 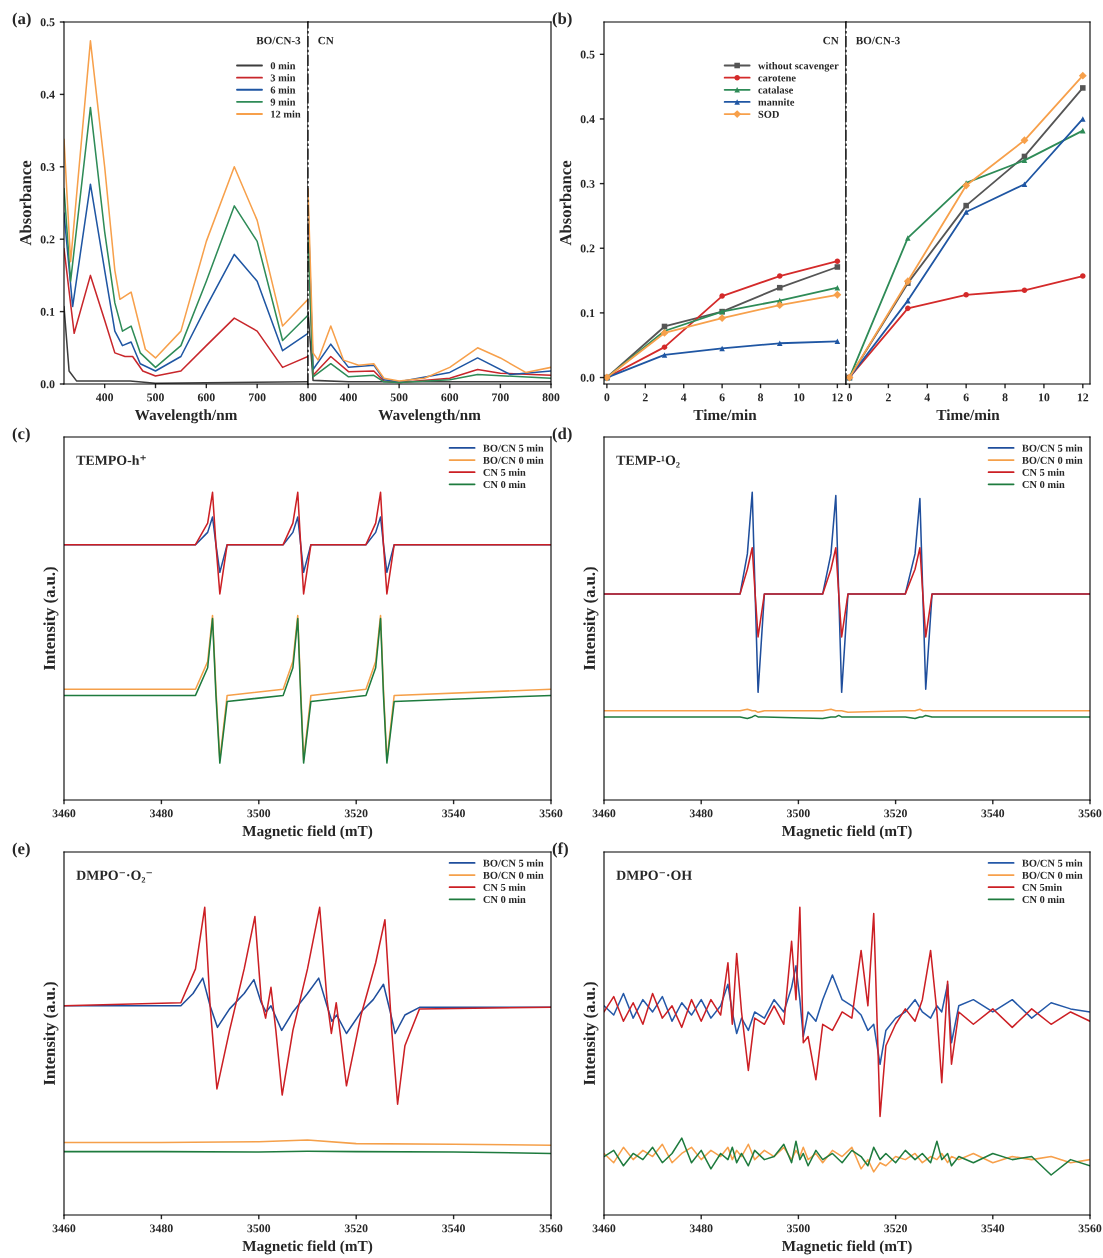 What do you see at coordinates (562, 435) in the screenshot?
I see `chart-title: (d)` at bounding box center [562, 435].